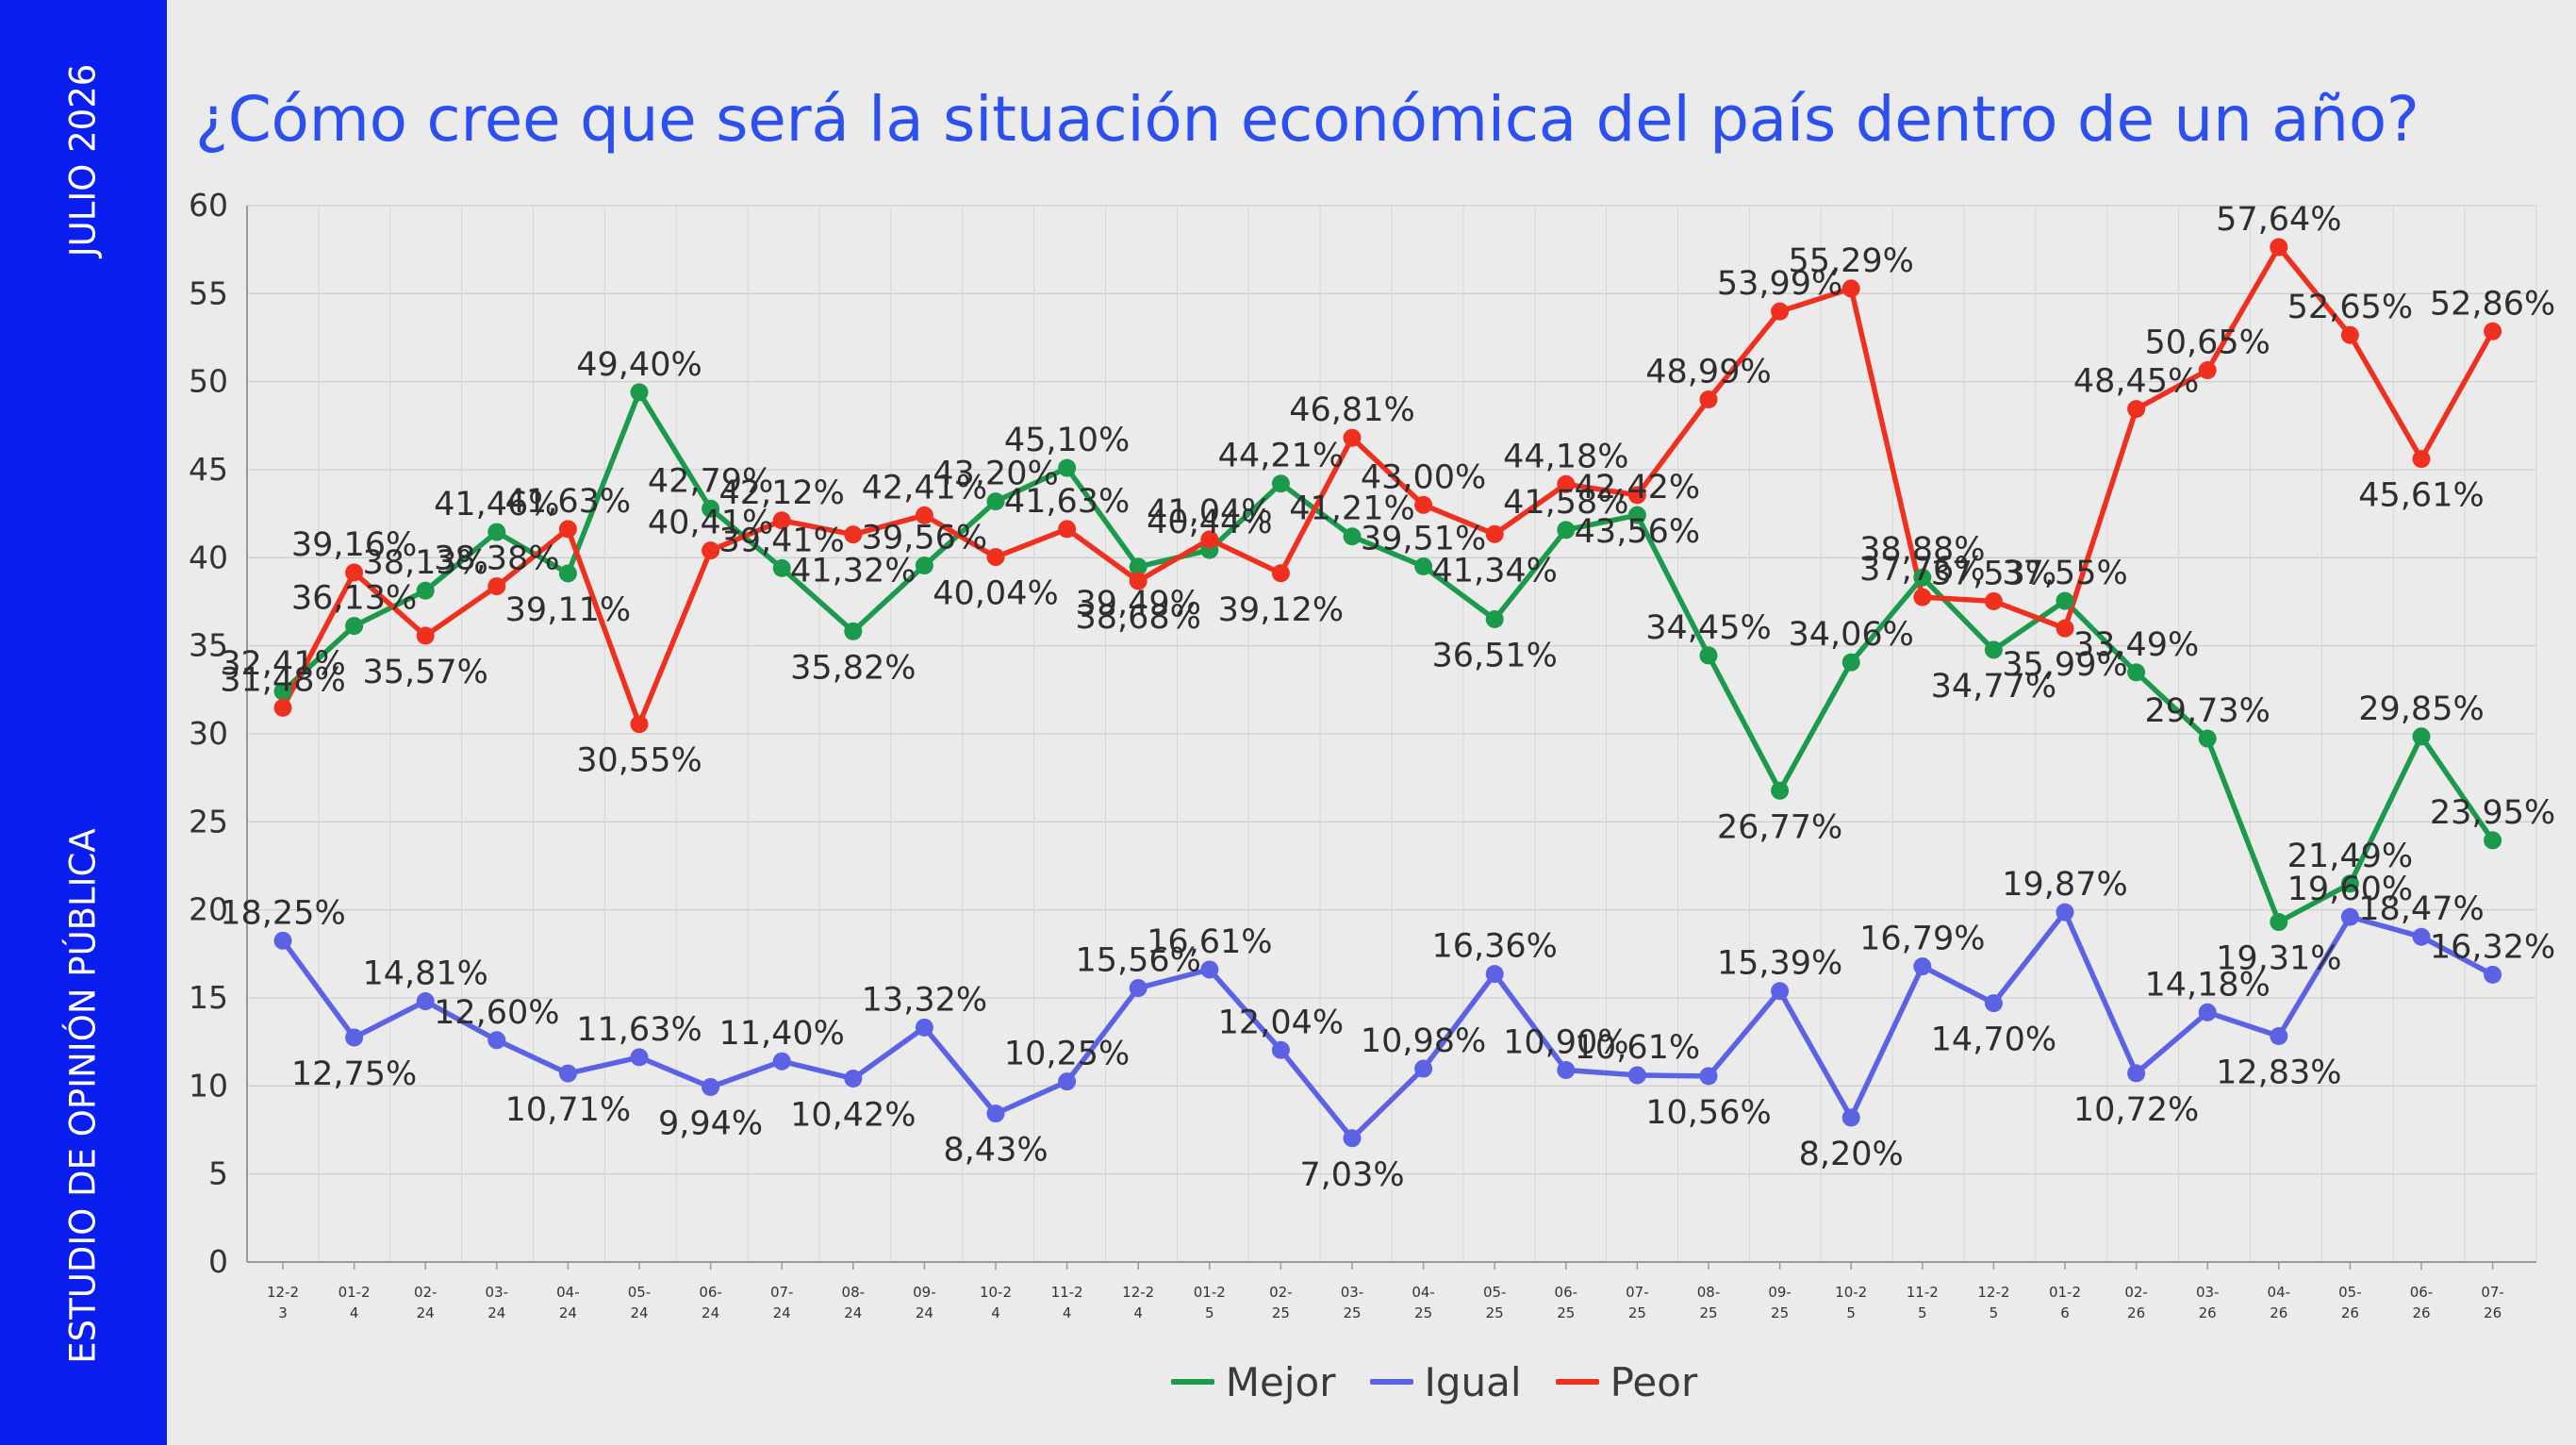 This screenshot has height=1445, width=2576. What do you see at coordinates (2350, 307) in the screenshot?
I see `data-label-peor: 52,65%` at bounding box center [2350, 307].